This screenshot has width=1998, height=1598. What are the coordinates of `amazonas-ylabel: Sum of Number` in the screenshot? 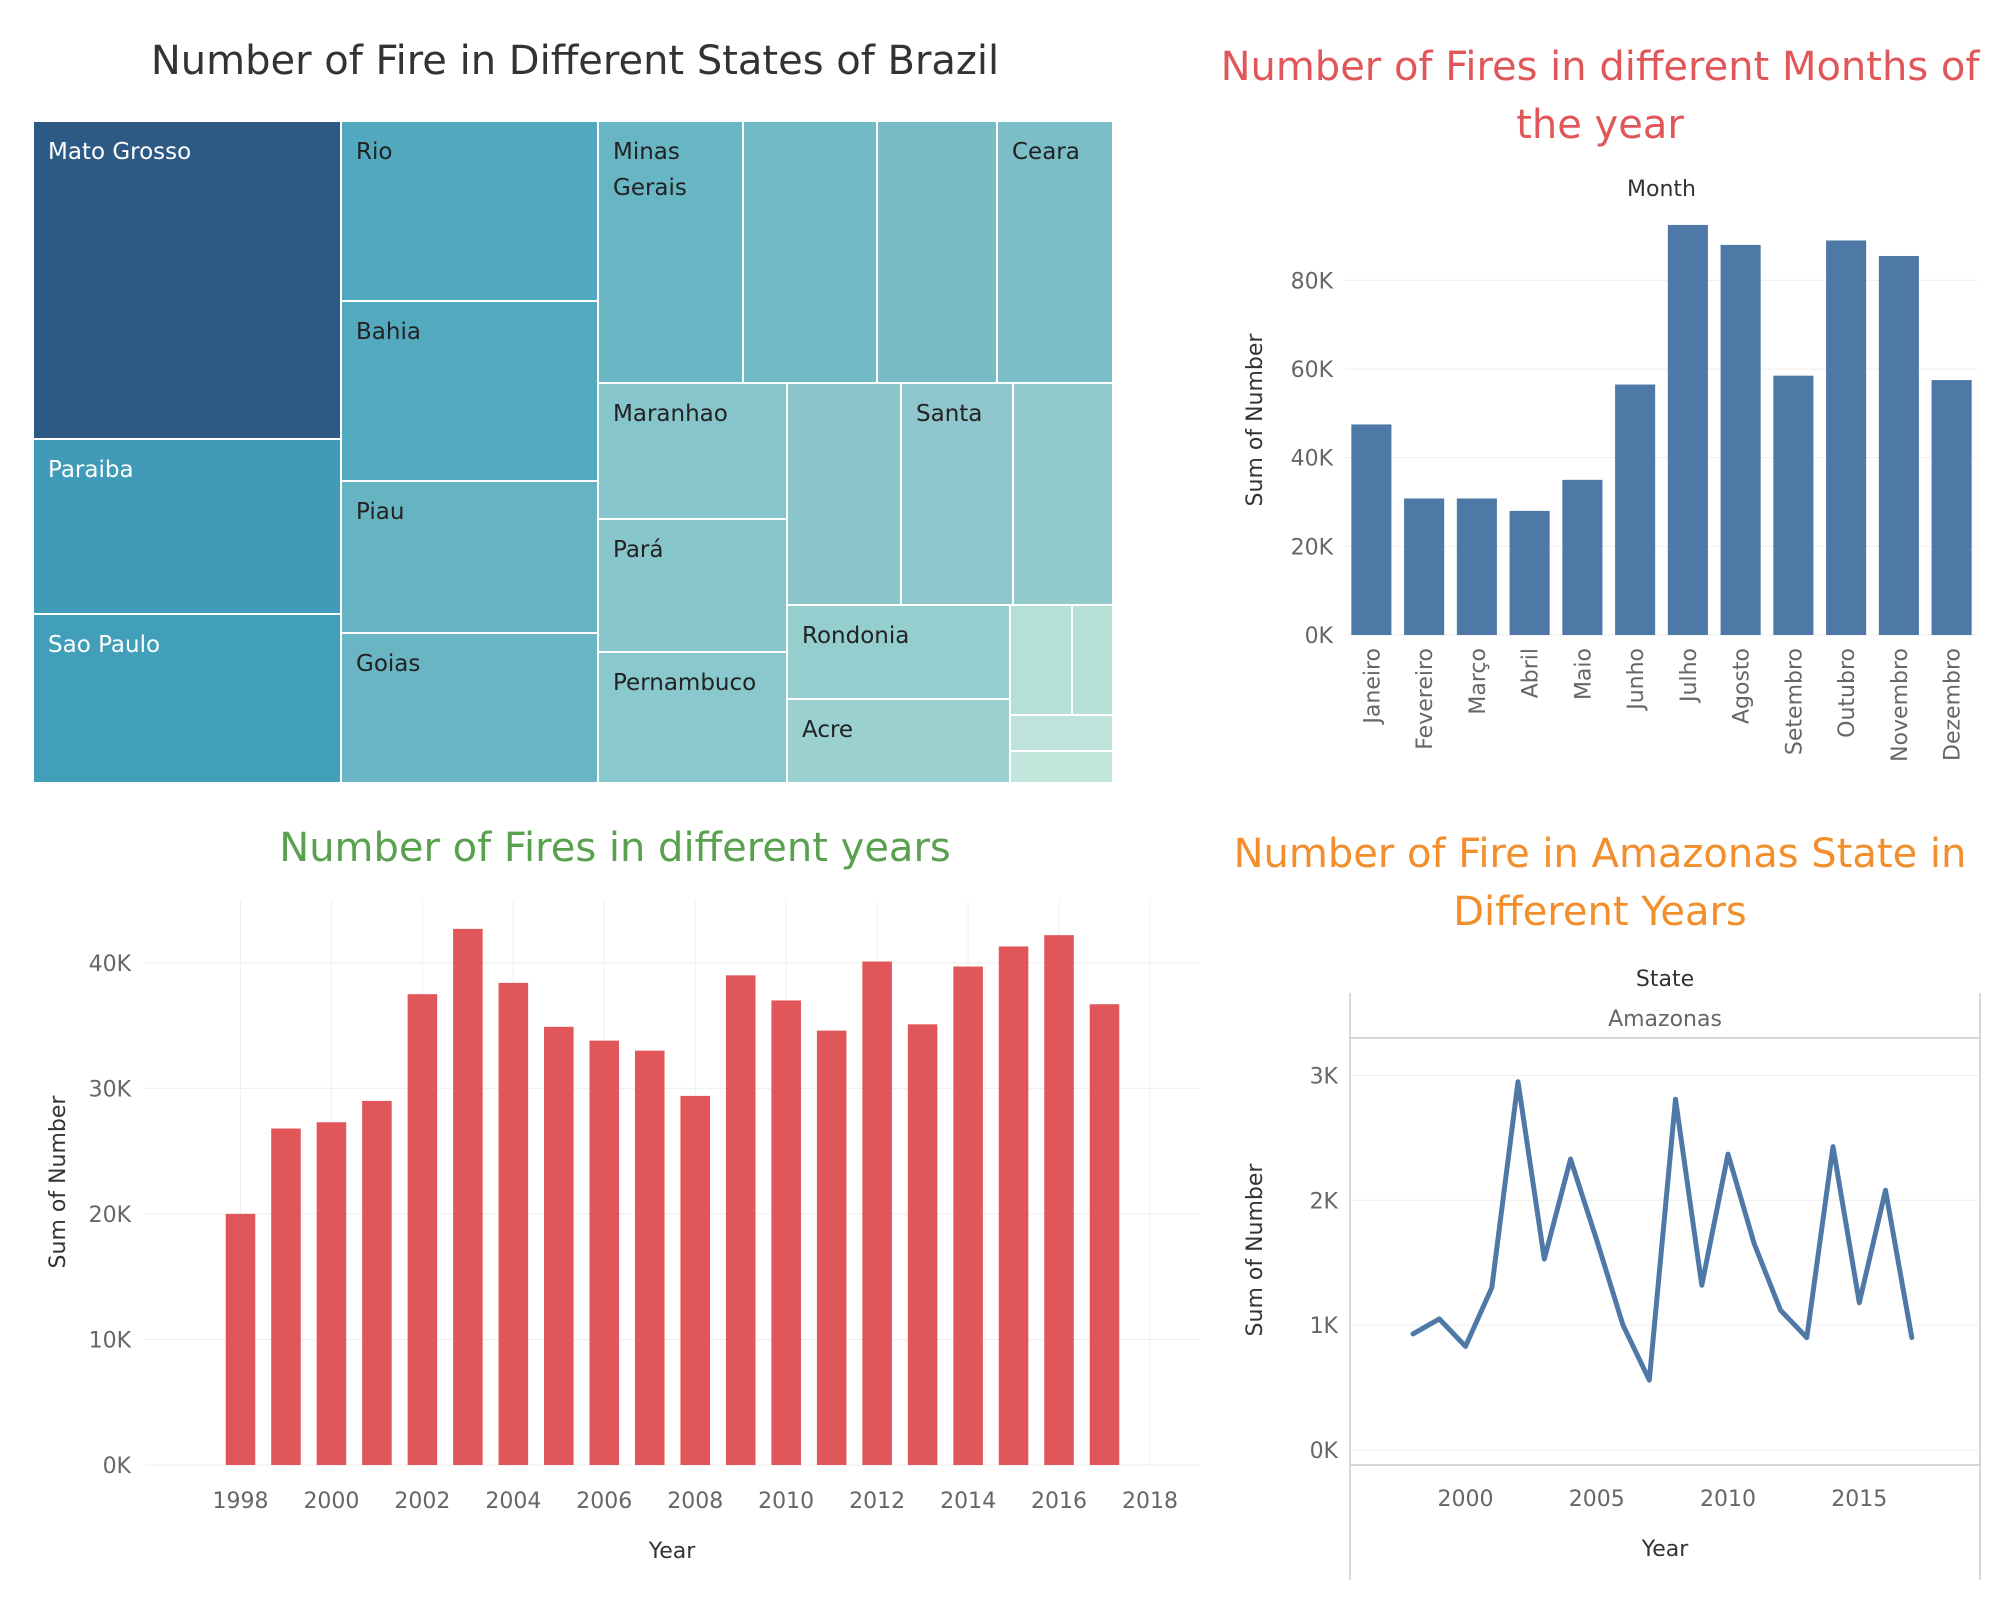 It's located at (1255, 1250).